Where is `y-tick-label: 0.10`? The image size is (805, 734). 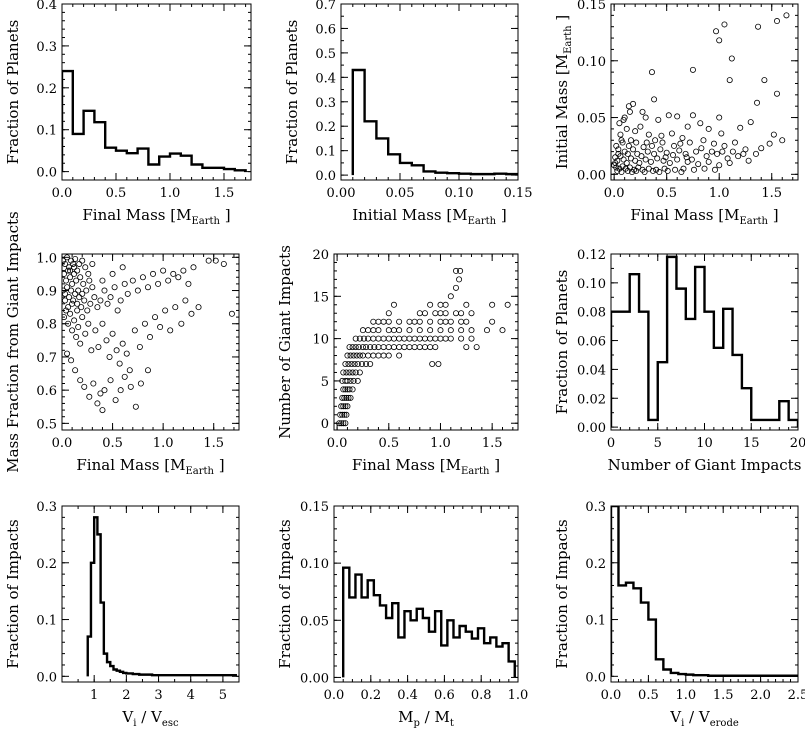 y-tick-label: 0.10 is located at coordinates (591, 62).